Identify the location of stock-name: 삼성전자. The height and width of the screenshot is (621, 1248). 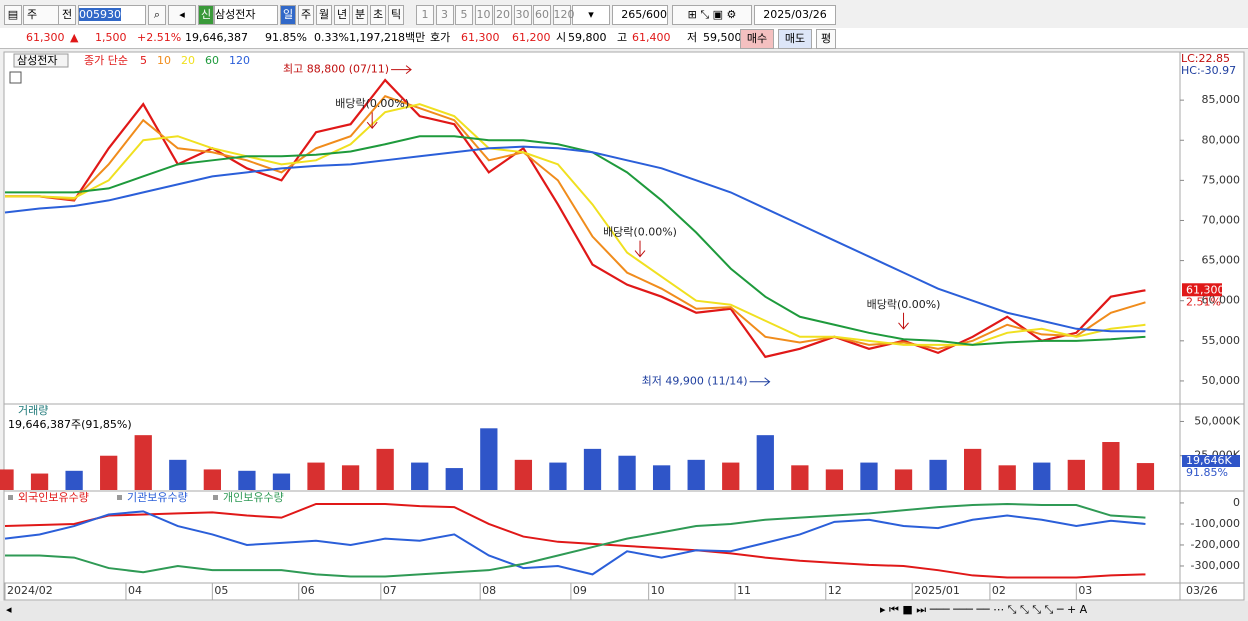
(246, 15).